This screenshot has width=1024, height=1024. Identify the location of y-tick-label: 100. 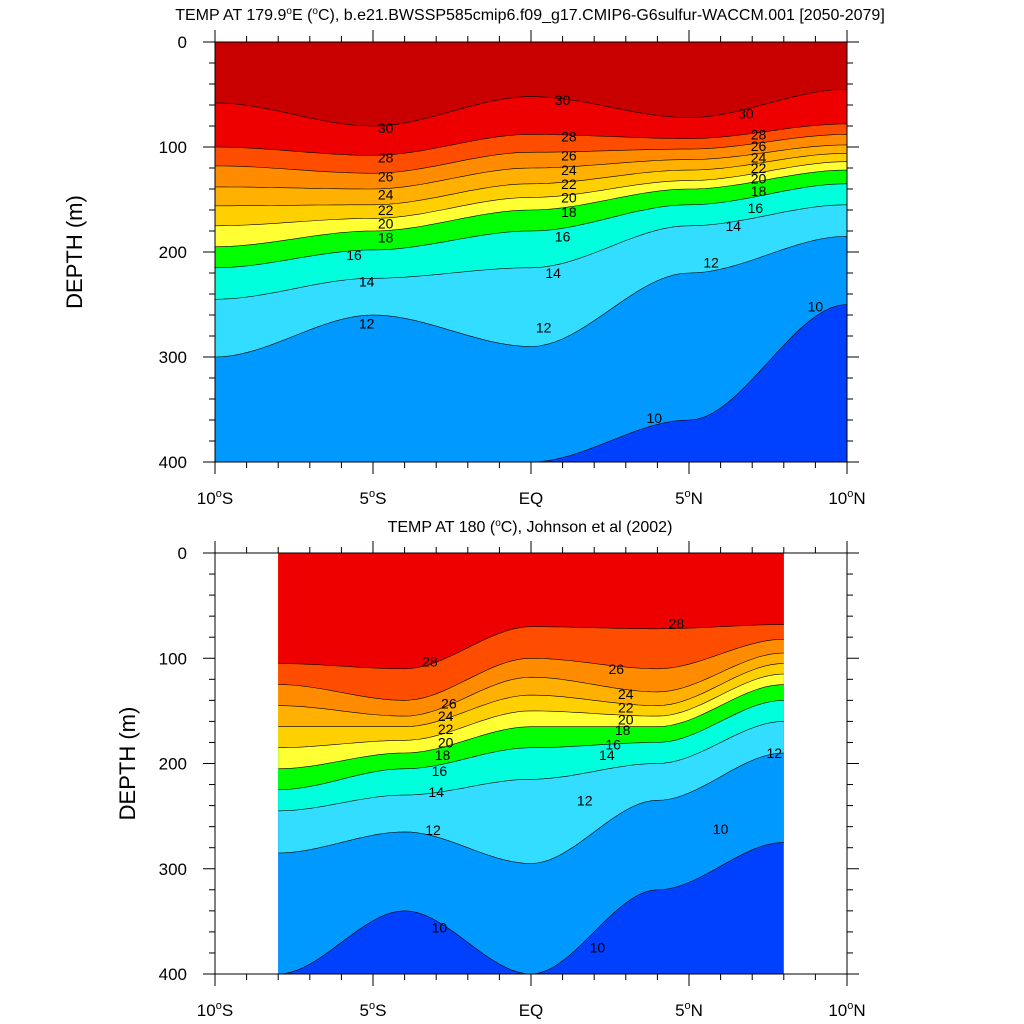
(173, 147).